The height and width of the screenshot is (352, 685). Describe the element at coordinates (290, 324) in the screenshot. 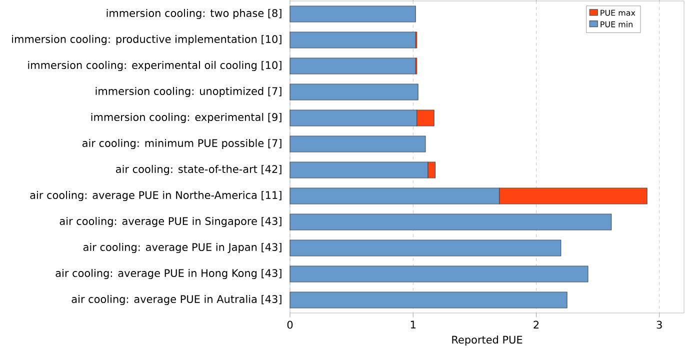

I see `x-tick-label: 0` at that location.